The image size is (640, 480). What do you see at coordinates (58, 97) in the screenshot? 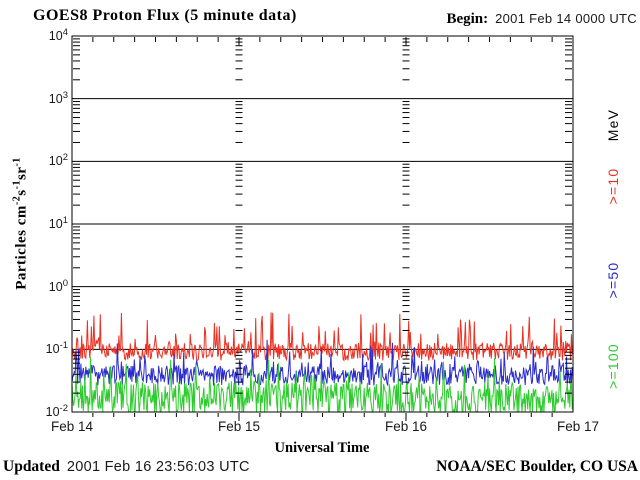
I see `y-tick-label: 10³` at bounding box center [58, 97].